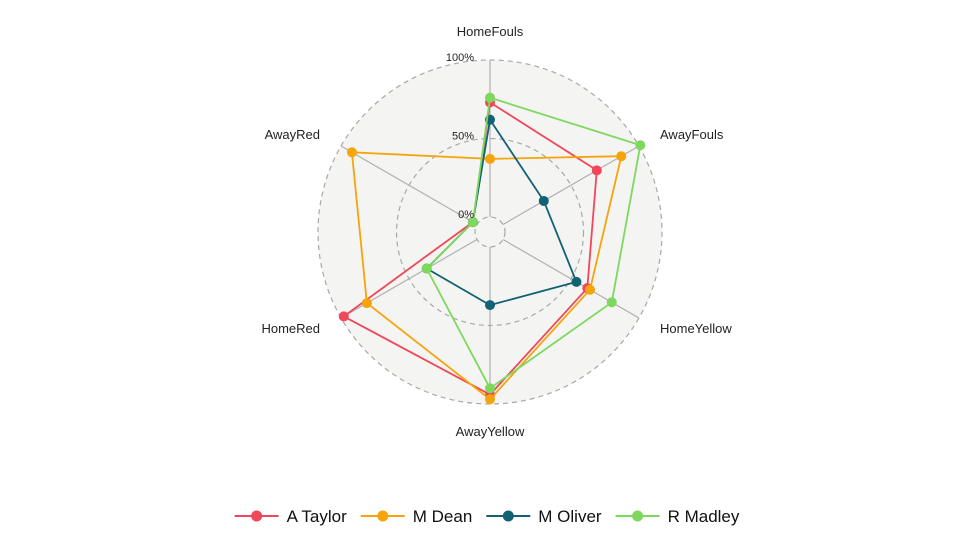 The width and height of the screenshot is (974, 555). Describe the element at coordinates (543, 200) in the screenshot. I see `point-m-oliver-awayfouls` at that location.